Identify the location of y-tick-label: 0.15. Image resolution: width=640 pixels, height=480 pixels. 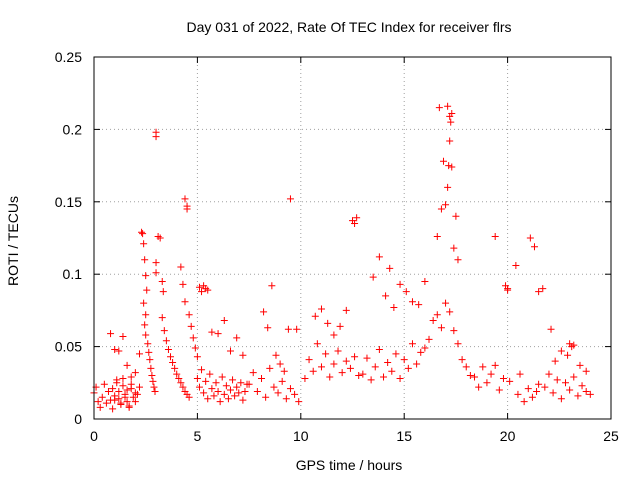
(68, 202).